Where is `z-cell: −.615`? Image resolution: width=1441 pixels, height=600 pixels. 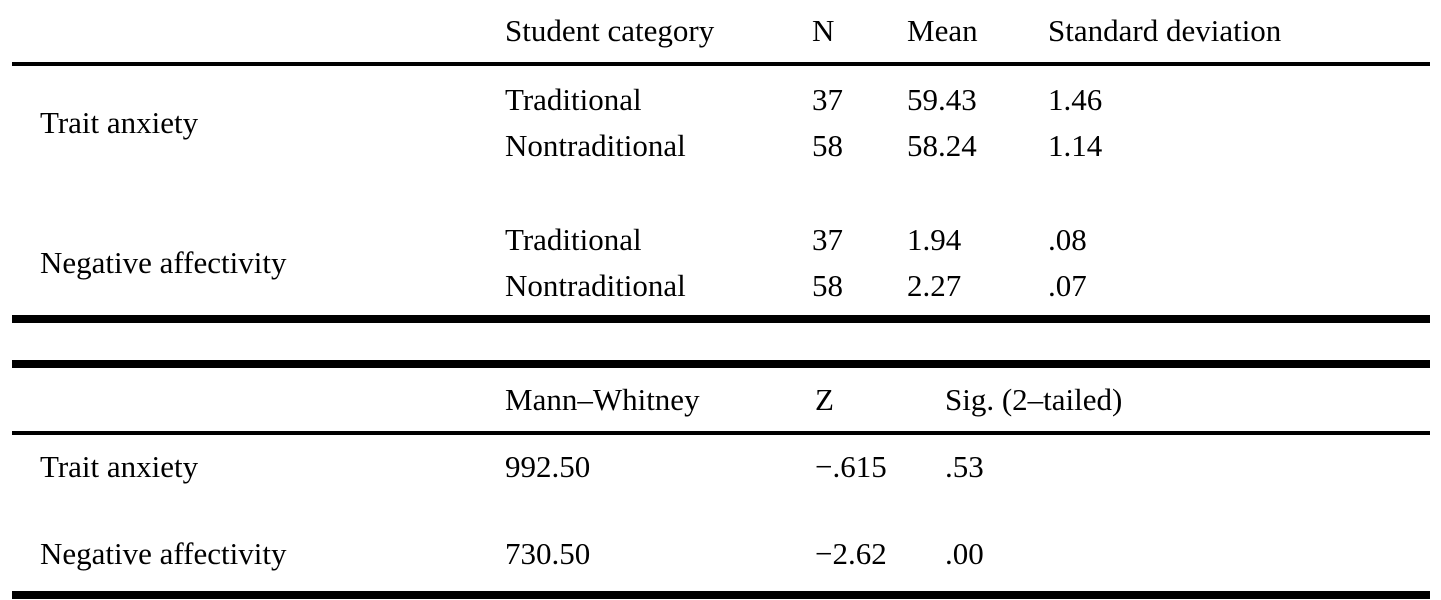
z-cell: −.615 is located at coordinates (851, 466).